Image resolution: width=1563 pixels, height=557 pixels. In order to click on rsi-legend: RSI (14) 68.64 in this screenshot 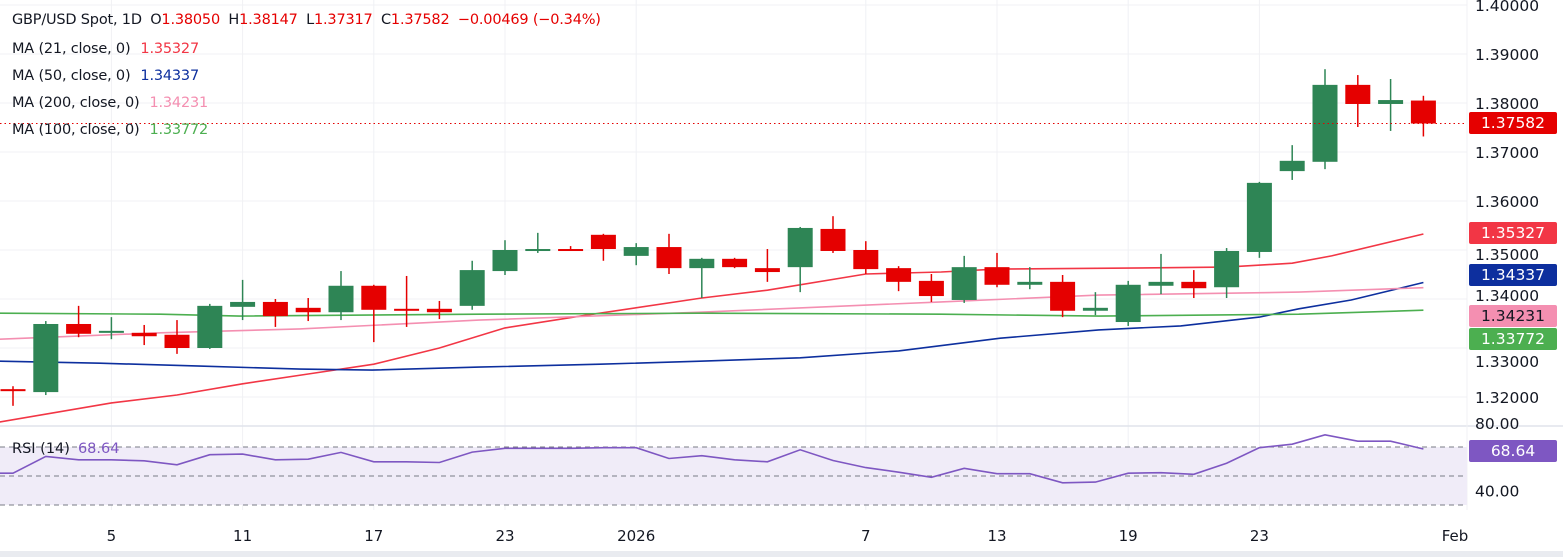, I will do `click(65, 449)`.